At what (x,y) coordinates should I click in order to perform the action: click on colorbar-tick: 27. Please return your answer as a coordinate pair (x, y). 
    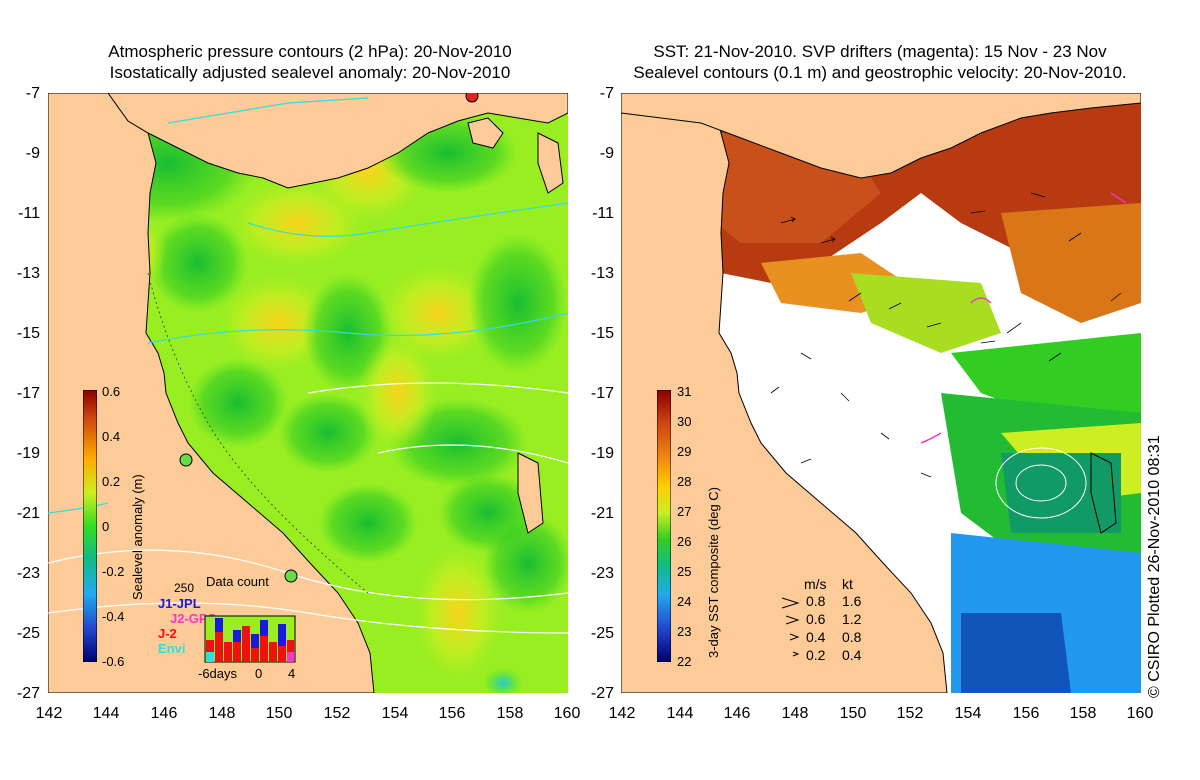
    Looking at the image, I should click on (684, 511).